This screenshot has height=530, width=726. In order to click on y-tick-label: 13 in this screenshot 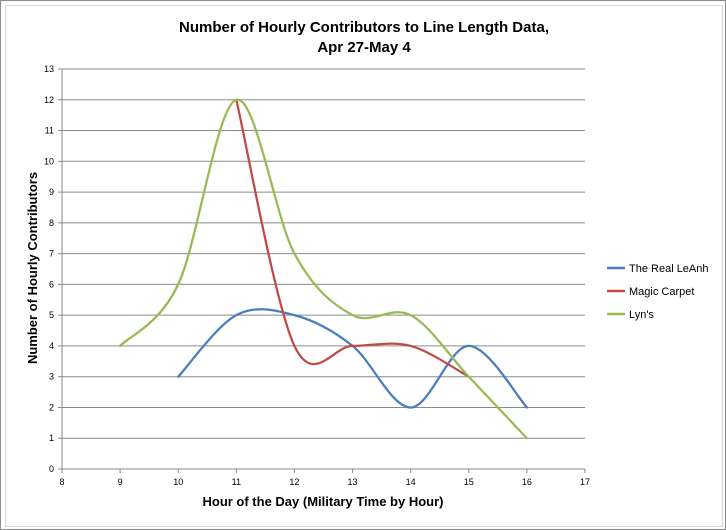, I will do `click(49, 69)`.